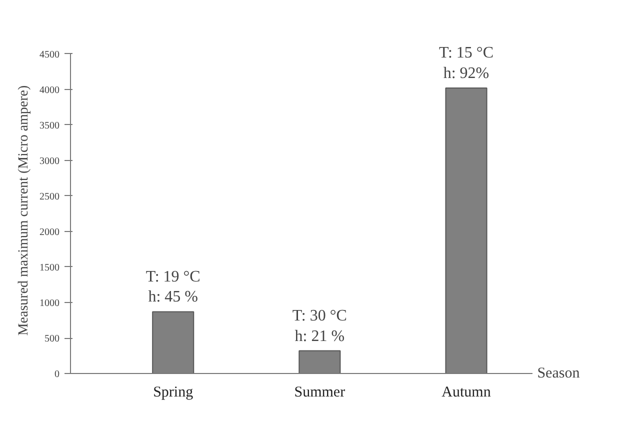  Describe the element at coordinates (50, 126) in the screenshot. I see `y-tick-label: 3500` at that location.